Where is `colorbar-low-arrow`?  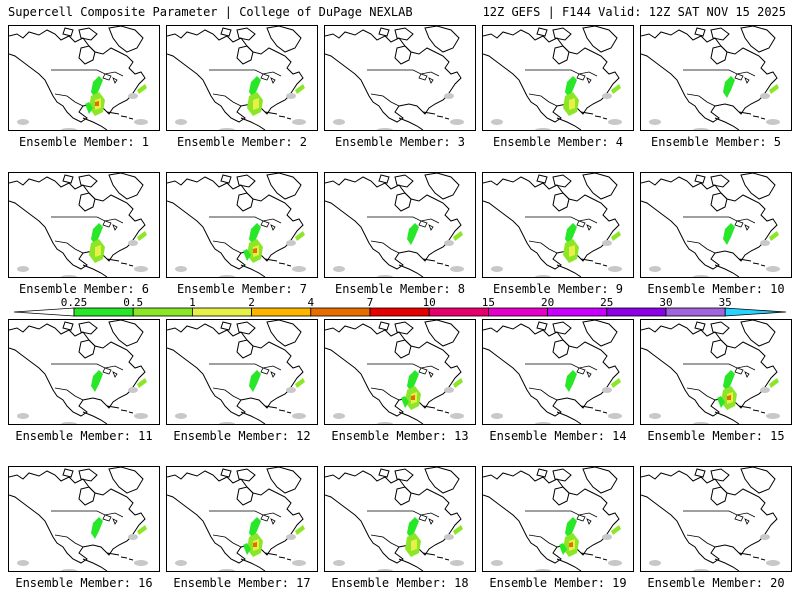
colorbar-low-arrow is located at coordinates (44, 312).